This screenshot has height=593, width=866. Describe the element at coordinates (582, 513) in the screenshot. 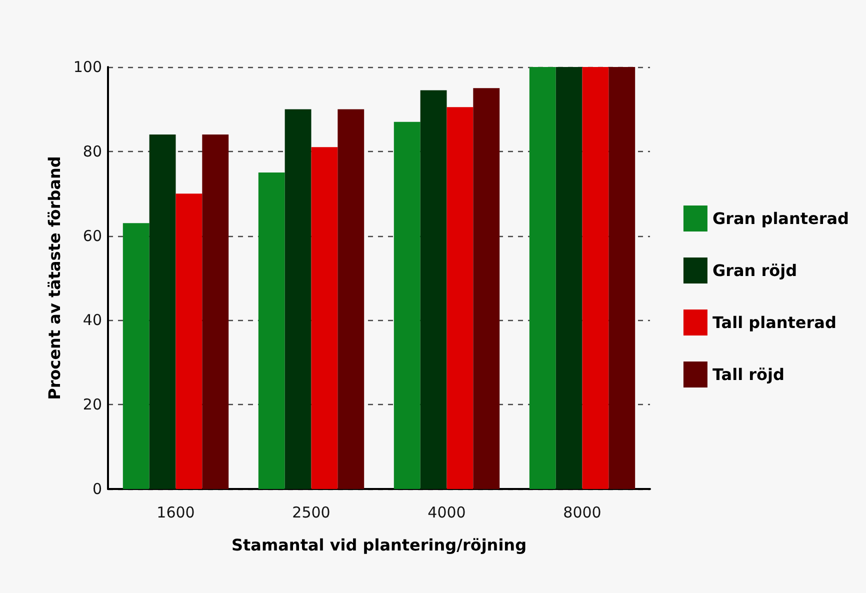

I see `x-tick-label: 8000` at that location.